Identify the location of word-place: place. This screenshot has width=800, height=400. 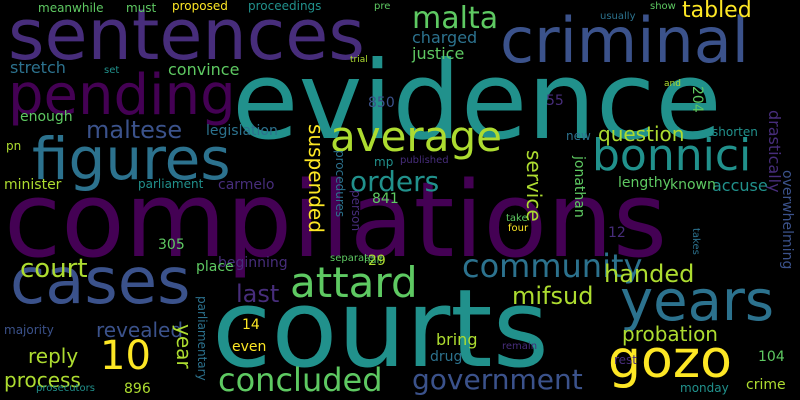
(215, 267).